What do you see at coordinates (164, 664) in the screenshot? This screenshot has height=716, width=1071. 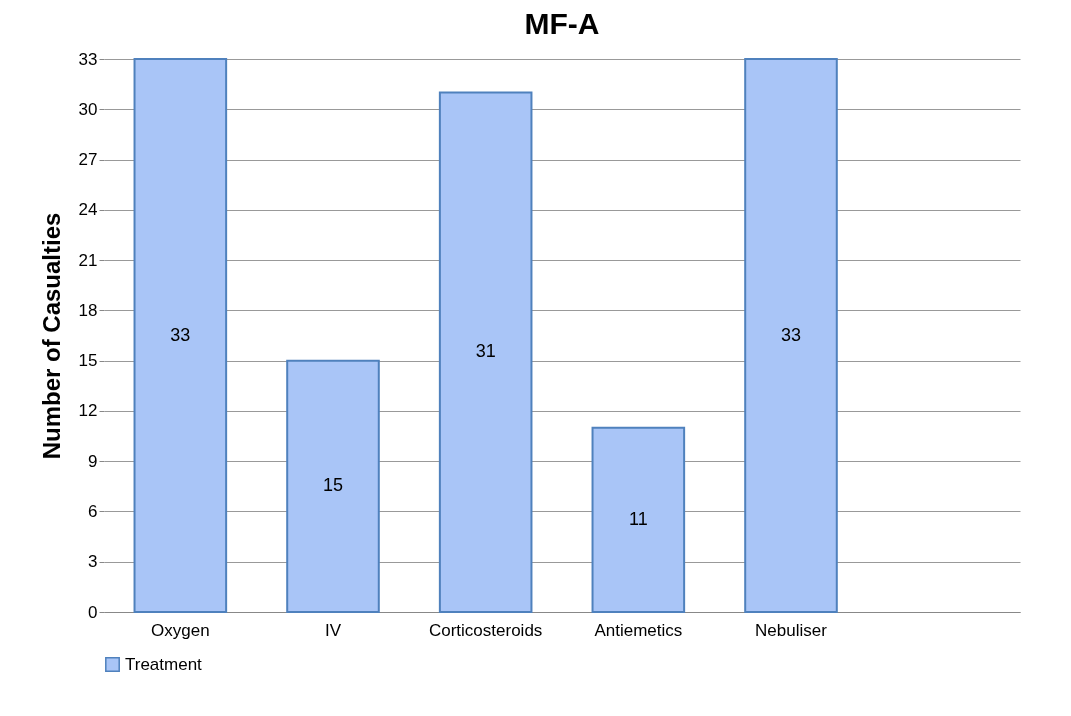 I see `legend-label: Treatment` at bounding box center [164, 664].